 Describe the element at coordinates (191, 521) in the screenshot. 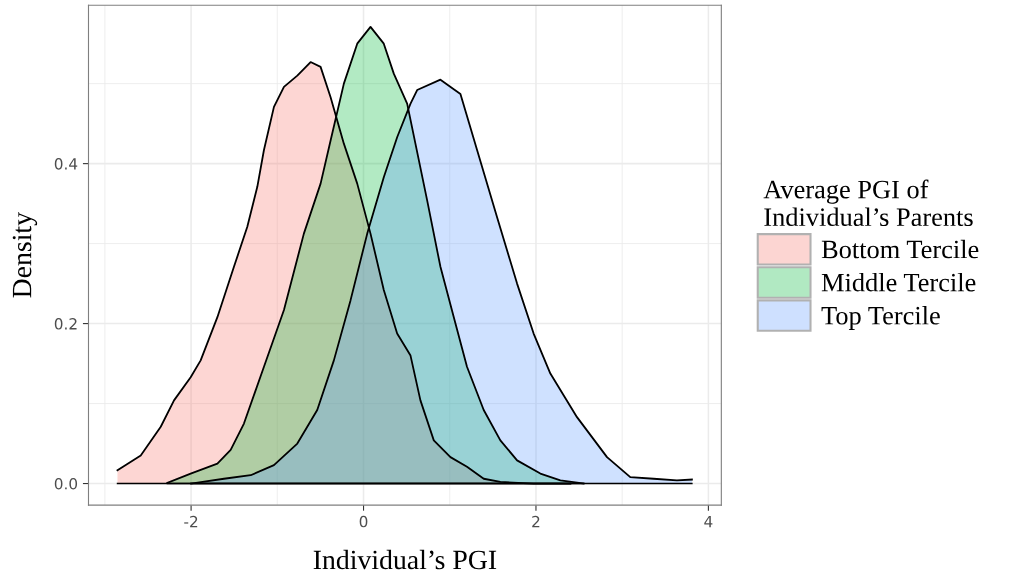

I see `x-tick-label: -2` at that location.